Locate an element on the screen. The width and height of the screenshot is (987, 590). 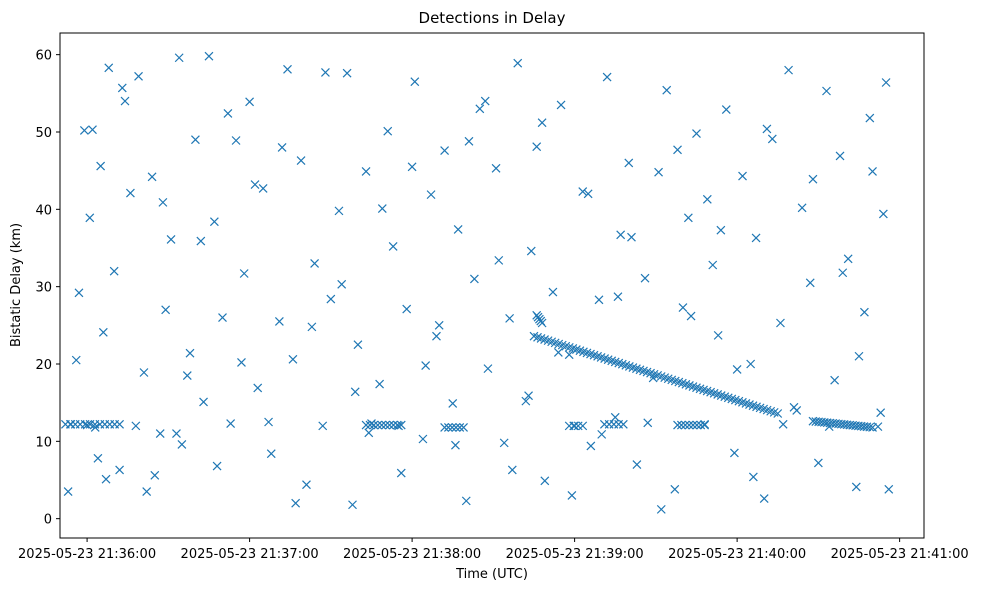
x-tick-label: 2025-05-23 21:41:00 is located at coordinates (900, 554).